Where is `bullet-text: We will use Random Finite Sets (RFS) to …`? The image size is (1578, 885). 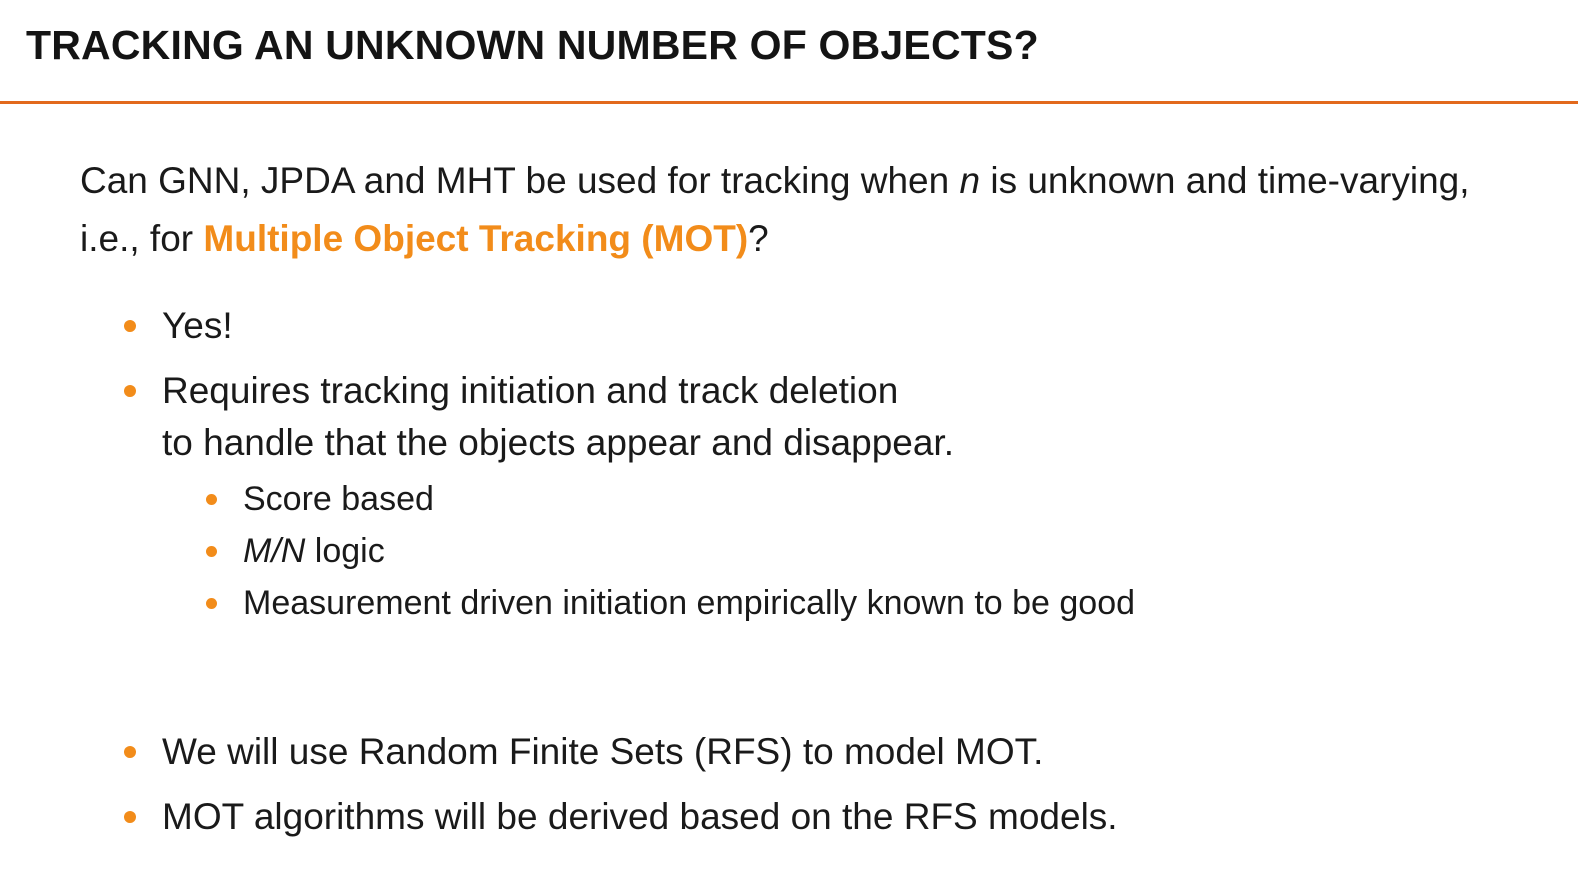 bullet-text: We will use Random Finite Sets (RFS) to … is located at coordinates (603, 751).